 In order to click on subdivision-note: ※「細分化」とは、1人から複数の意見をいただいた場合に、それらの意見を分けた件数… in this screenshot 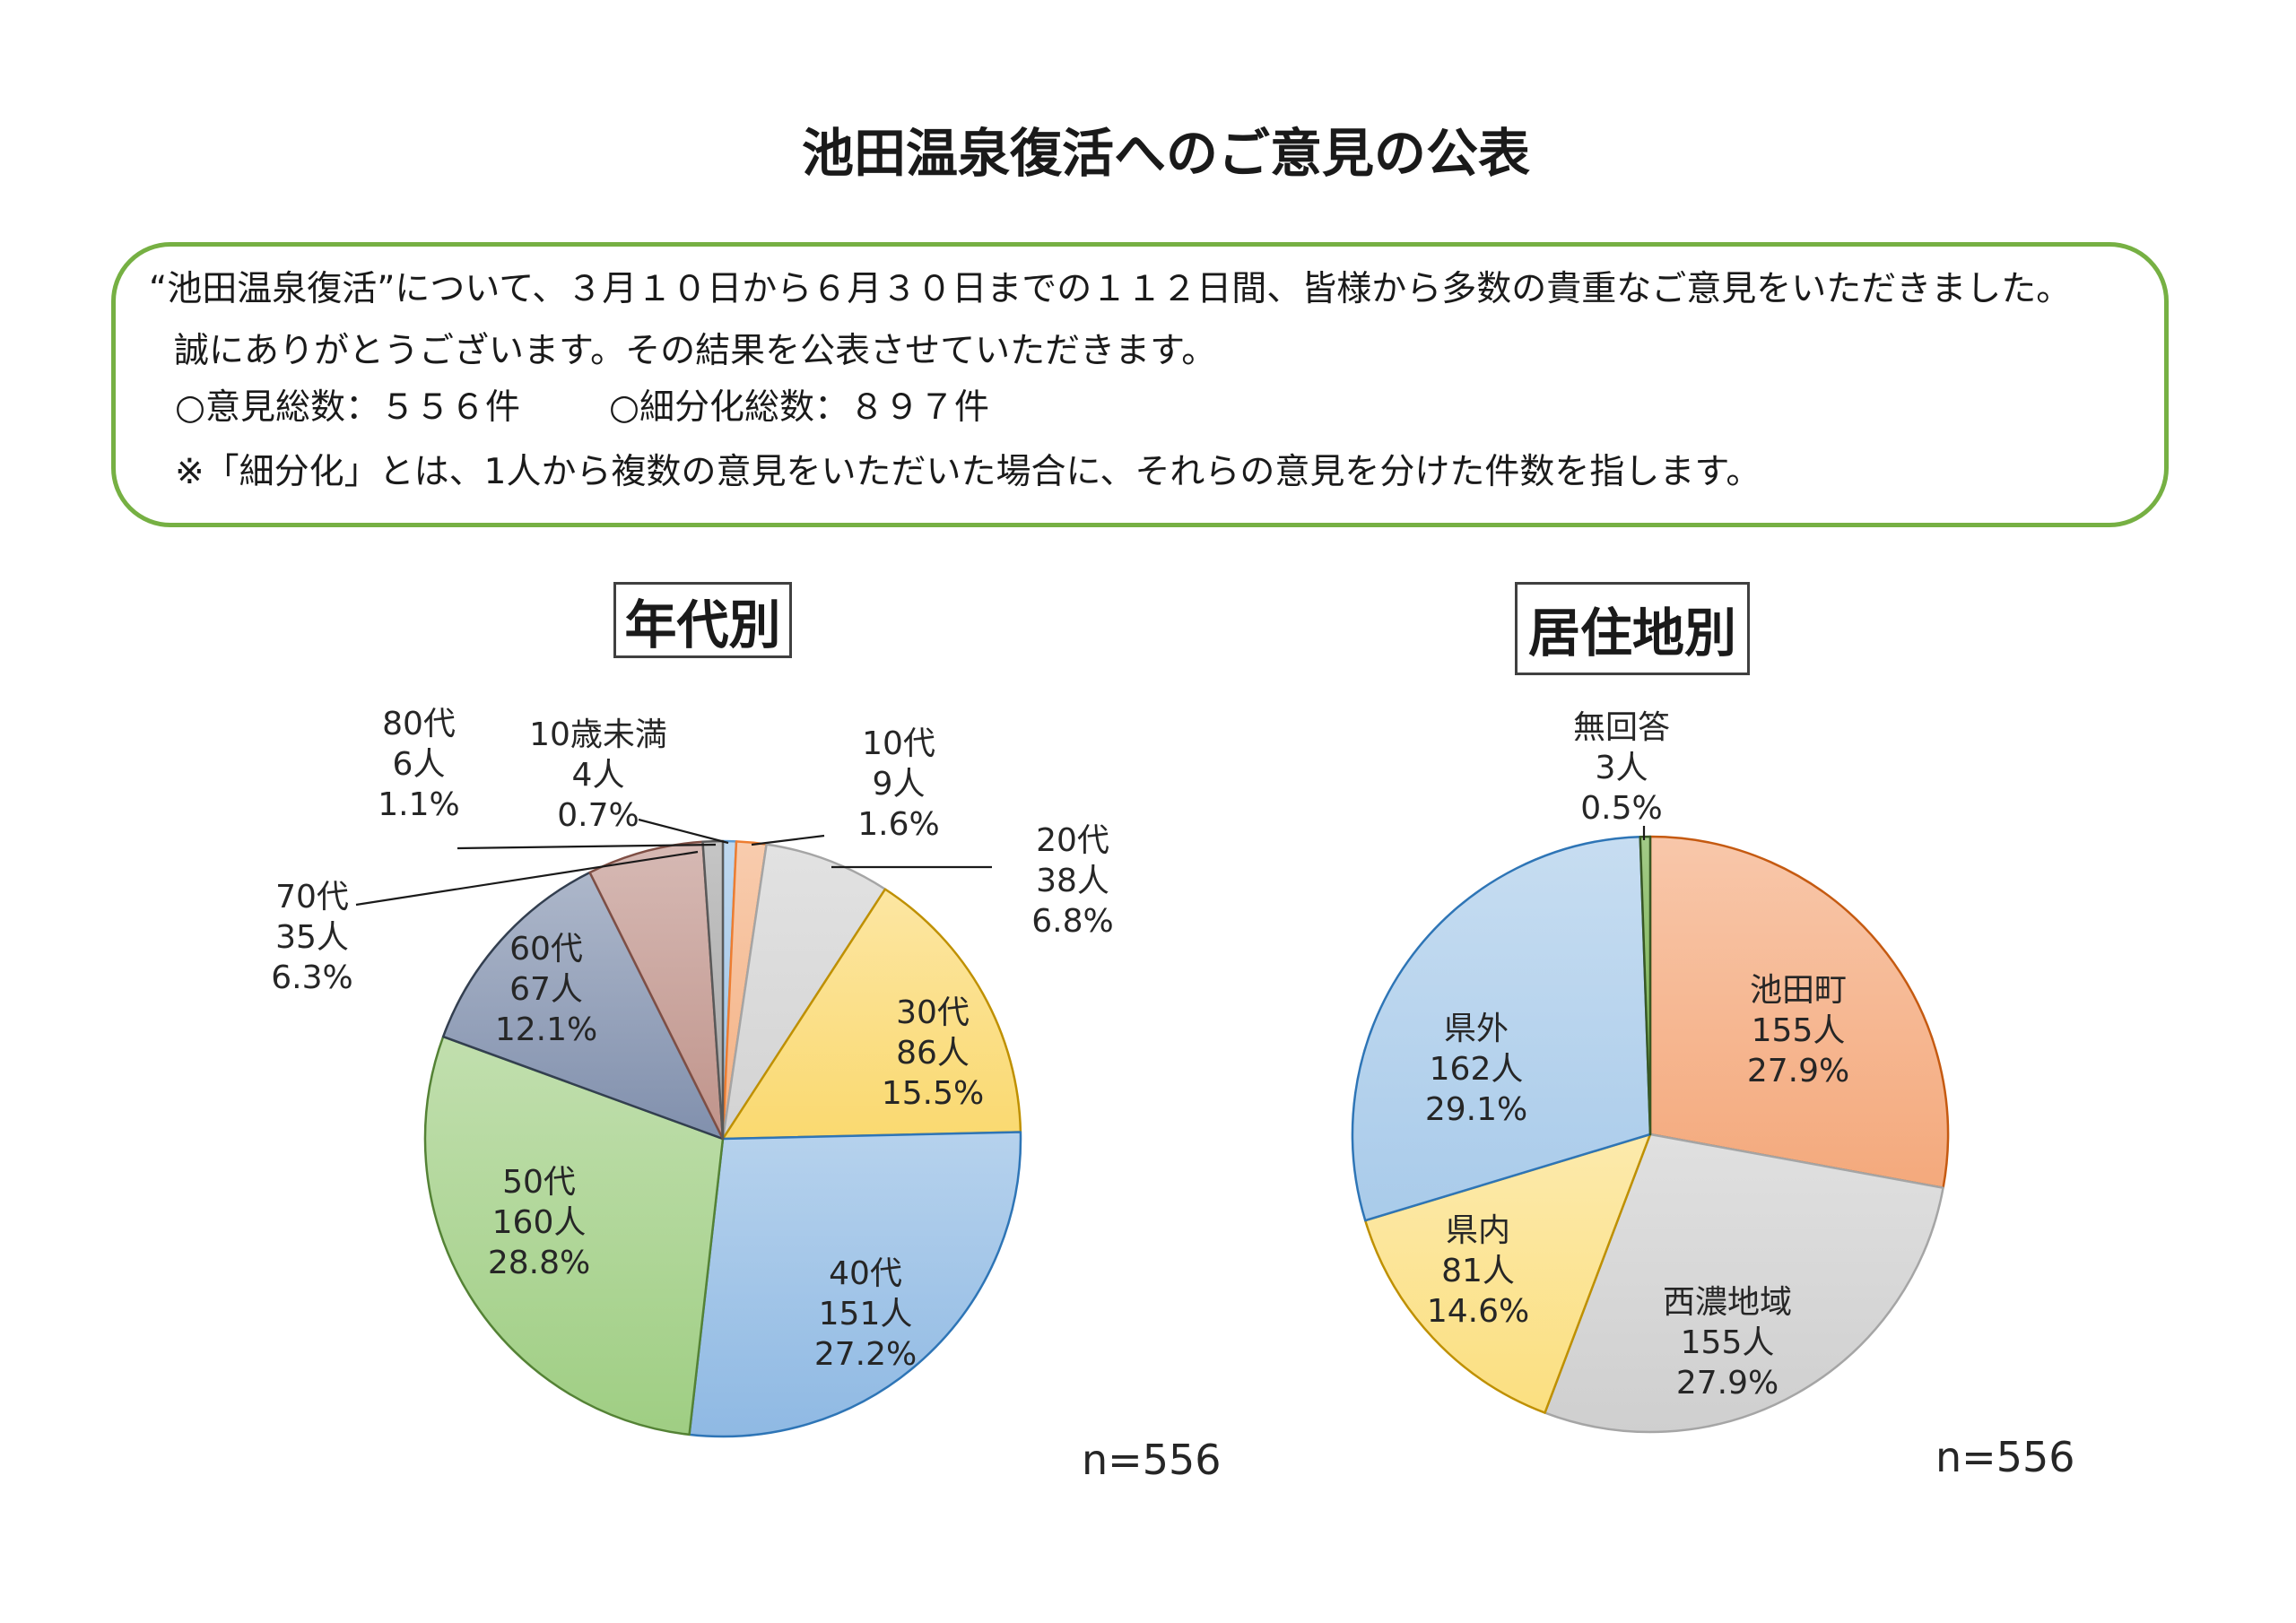, I will do `click(968, 472)`.